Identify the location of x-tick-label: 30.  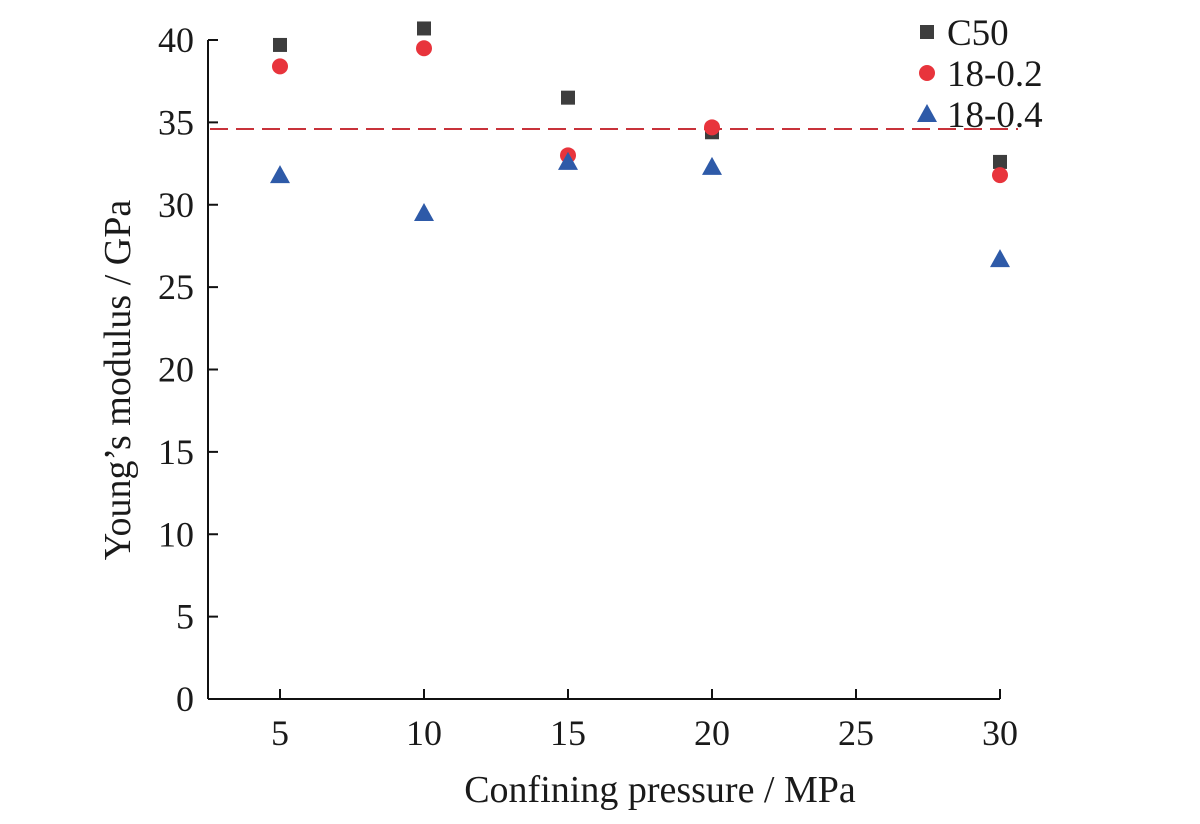
(1000, 733).